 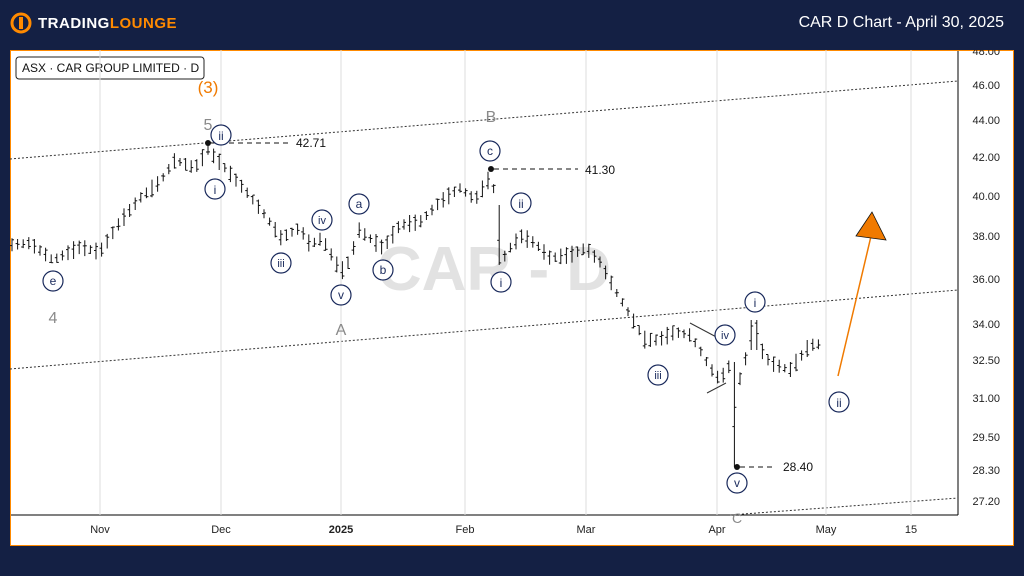 I want to click on price-level-label: 42.71, so click(x=311, y=143).